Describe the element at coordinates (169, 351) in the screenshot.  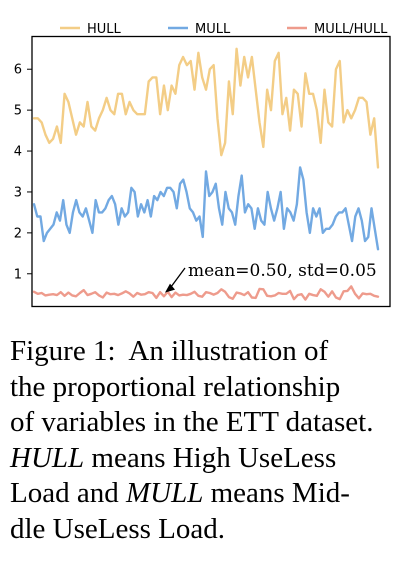
I see `caption-line-1: Figure 1: An illustration of` at that location.